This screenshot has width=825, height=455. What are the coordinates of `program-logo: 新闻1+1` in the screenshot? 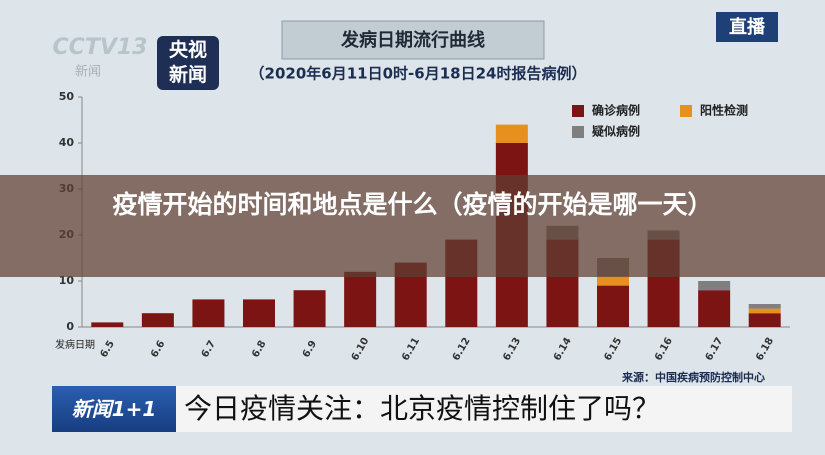 It's located at (114, 409).